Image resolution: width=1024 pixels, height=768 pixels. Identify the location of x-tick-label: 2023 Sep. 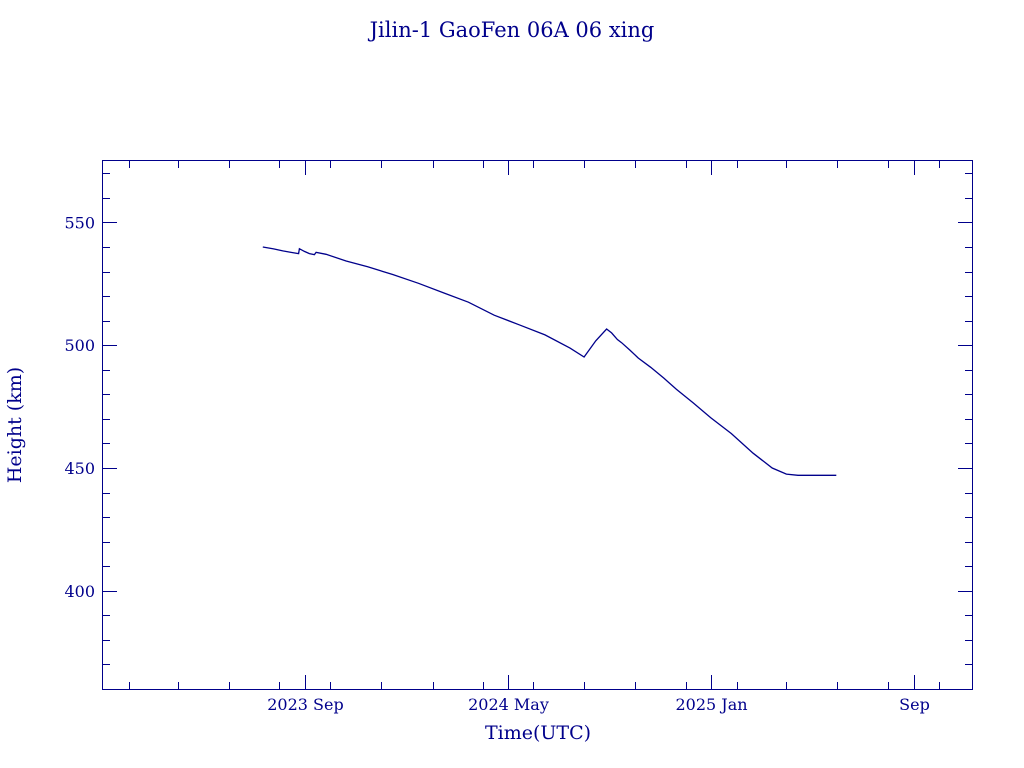
(305, 704).